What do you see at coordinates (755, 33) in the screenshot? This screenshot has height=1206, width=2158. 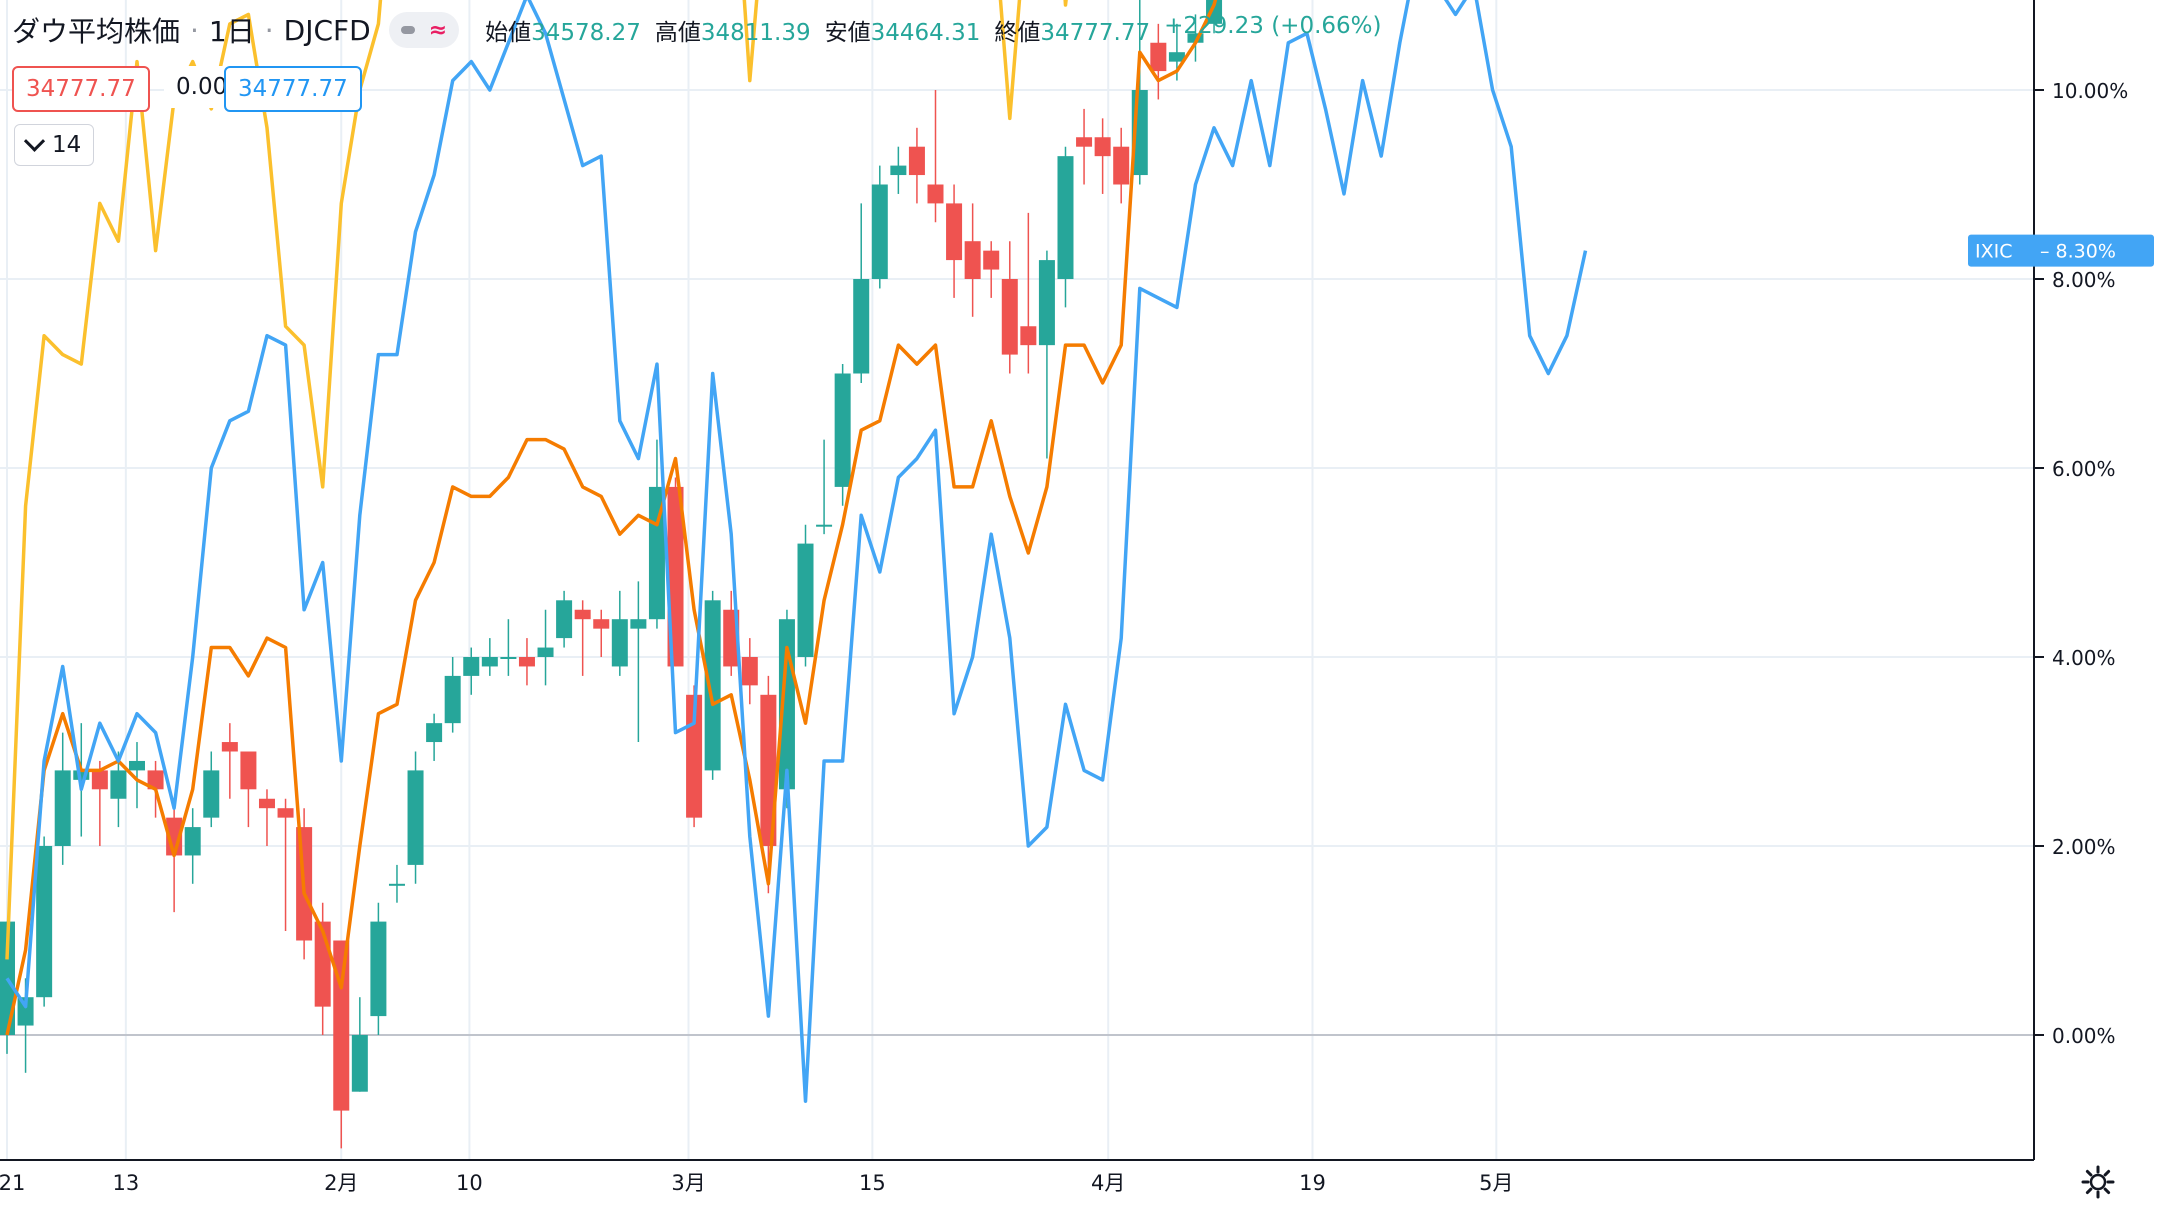 I see `high-value: 34811.39` at bounding box center [755, 33].